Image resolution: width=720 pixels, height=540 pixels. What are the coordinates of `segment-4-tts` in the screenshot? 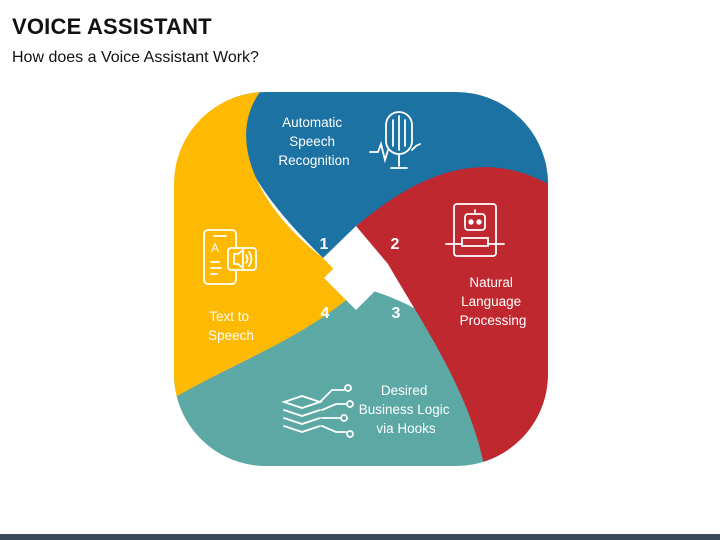 It's located at (265, 246).